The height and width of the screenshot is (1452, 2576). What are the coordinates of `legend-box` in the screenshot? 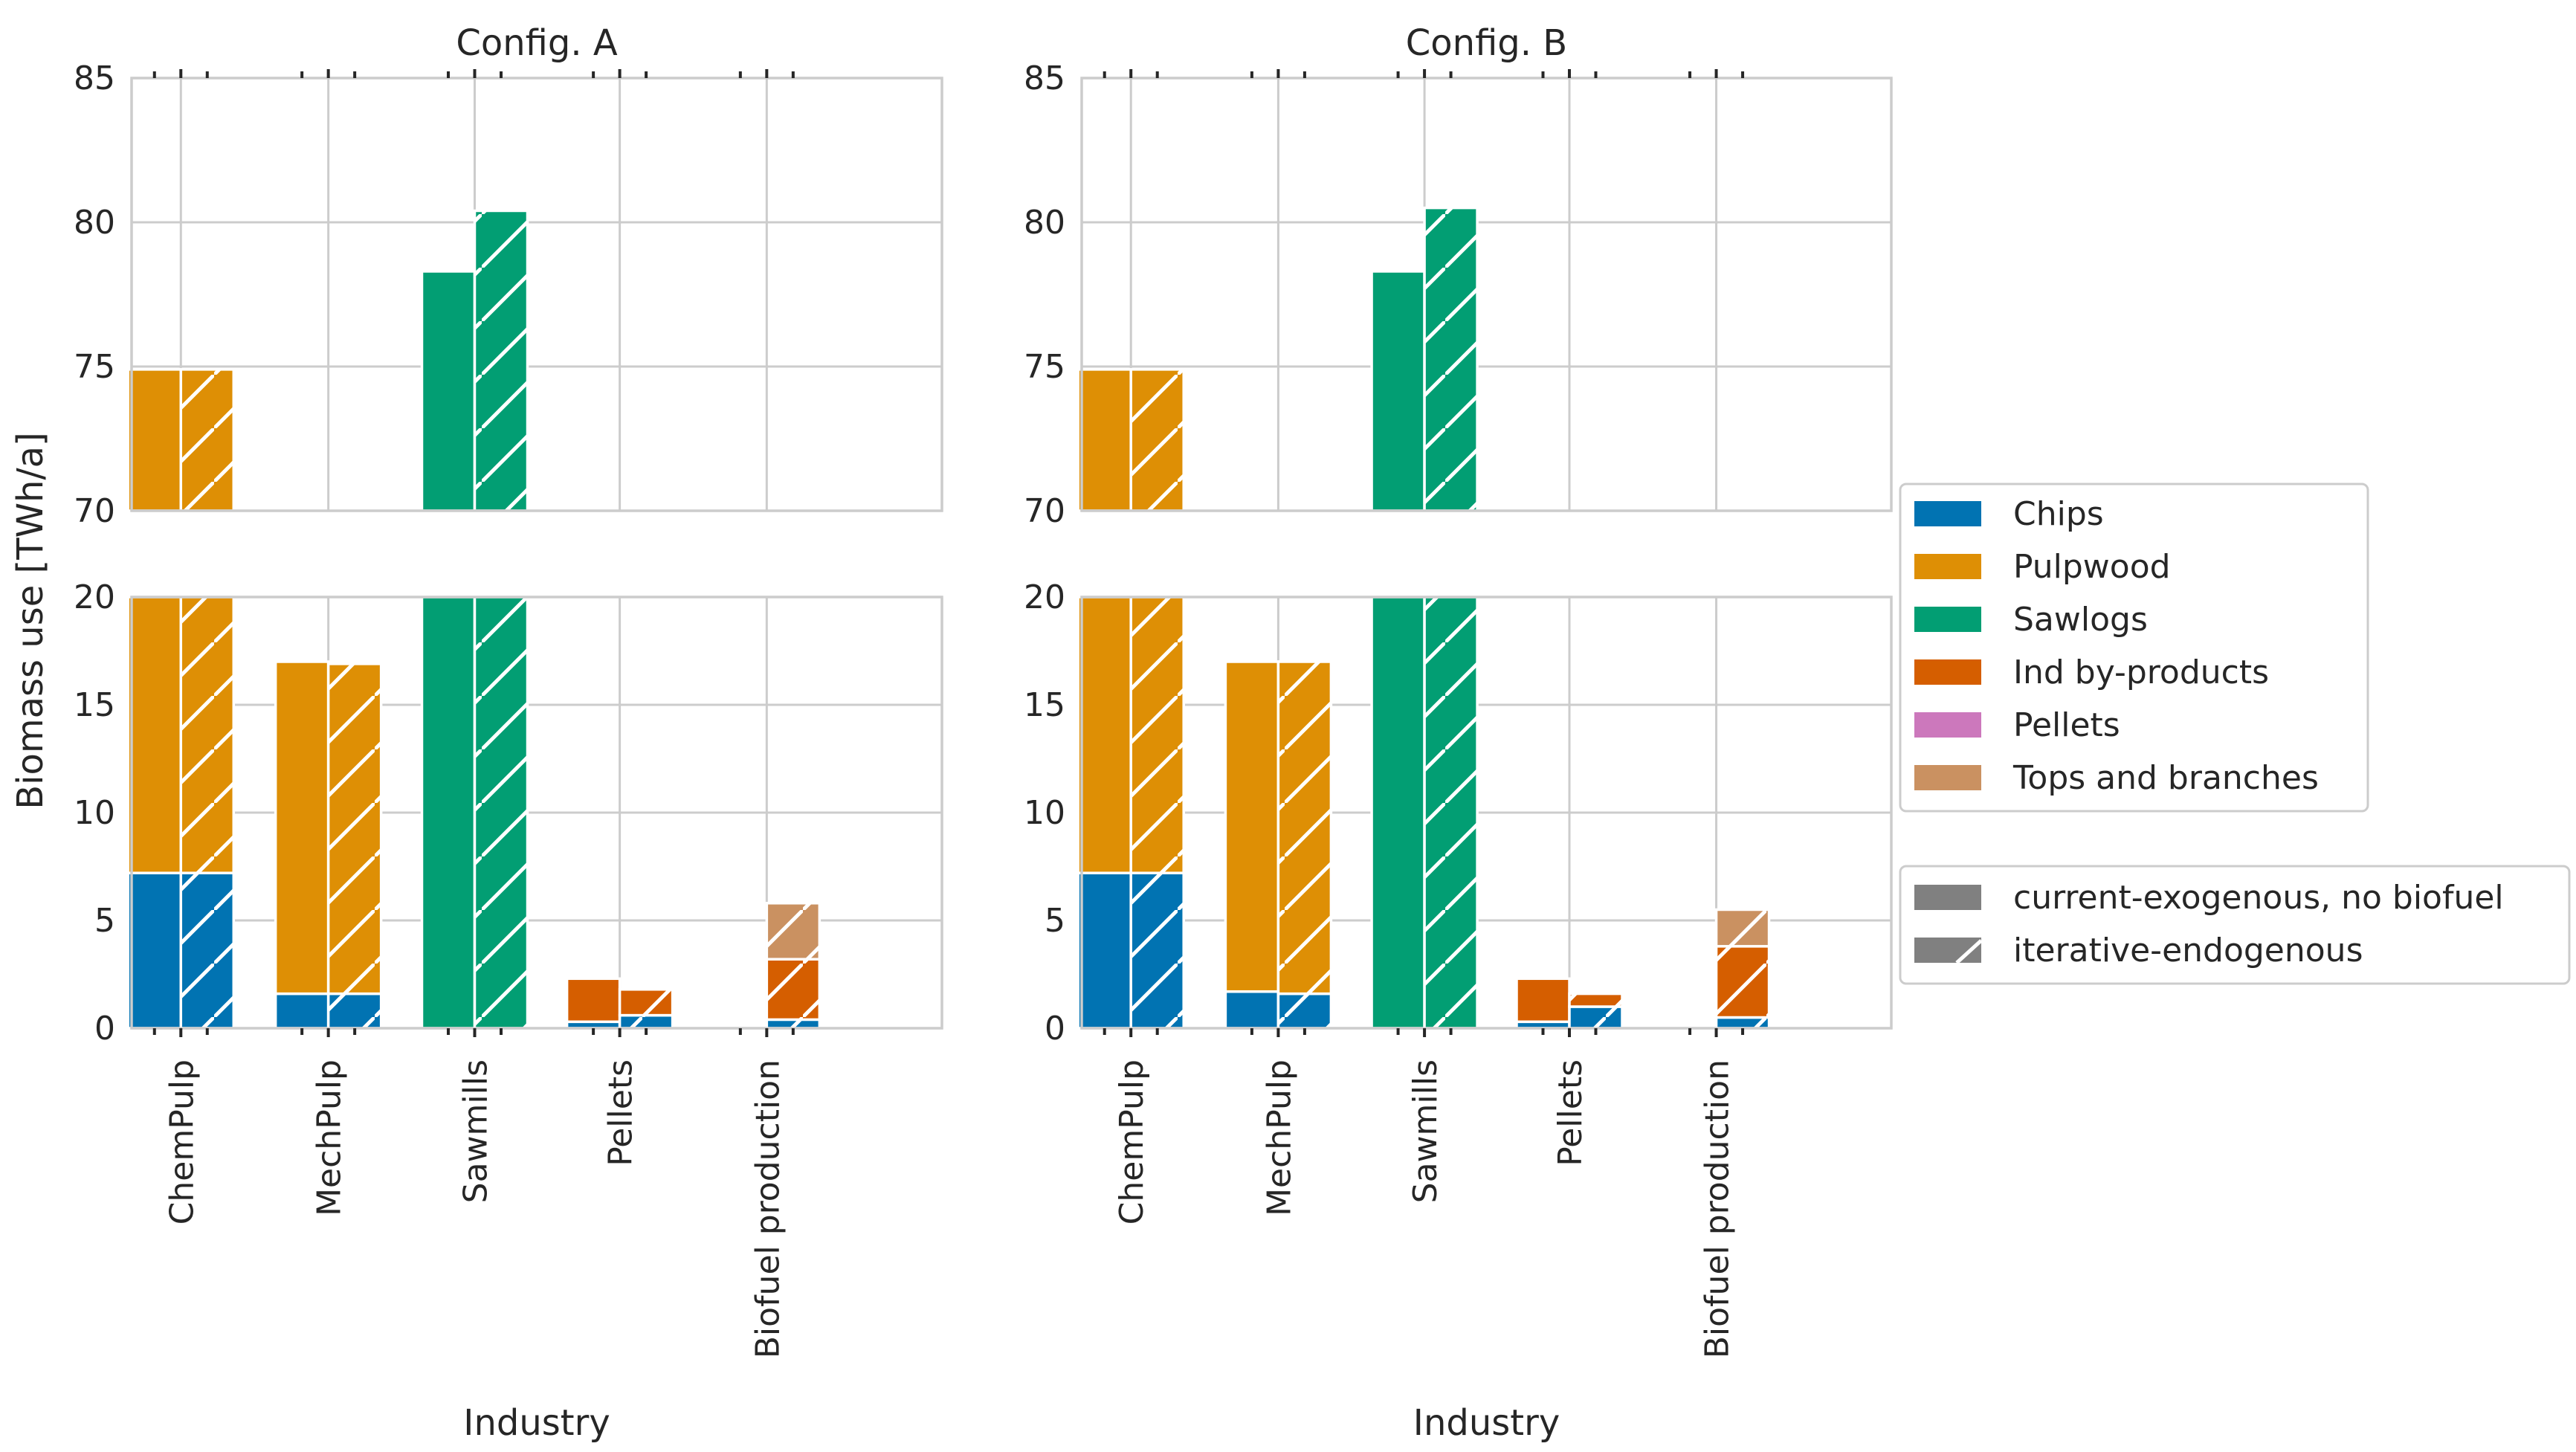 It's located at (2235, 925).